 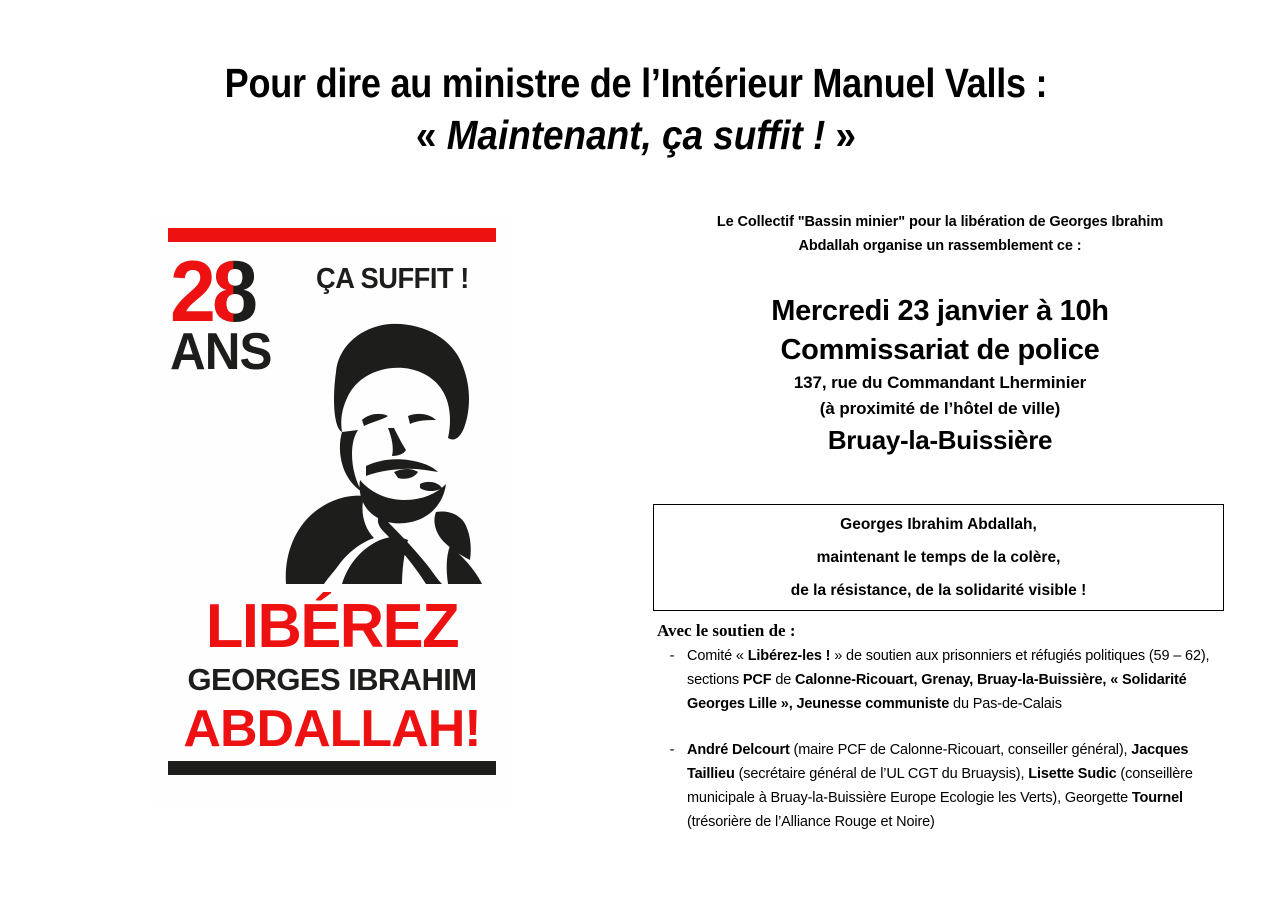 What do you see at coordinates (193, 292) in the screenshot?
I see `digit-two: 2` at bounding box center [193, 292].